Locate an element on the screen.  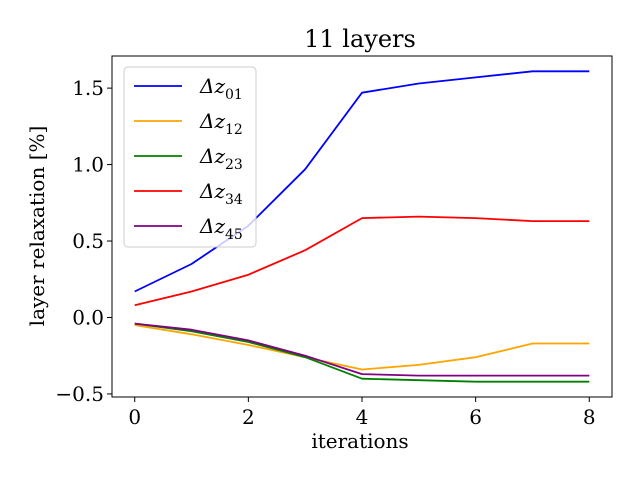
x-tick-label: 0 is located at coordinates (134, 417).